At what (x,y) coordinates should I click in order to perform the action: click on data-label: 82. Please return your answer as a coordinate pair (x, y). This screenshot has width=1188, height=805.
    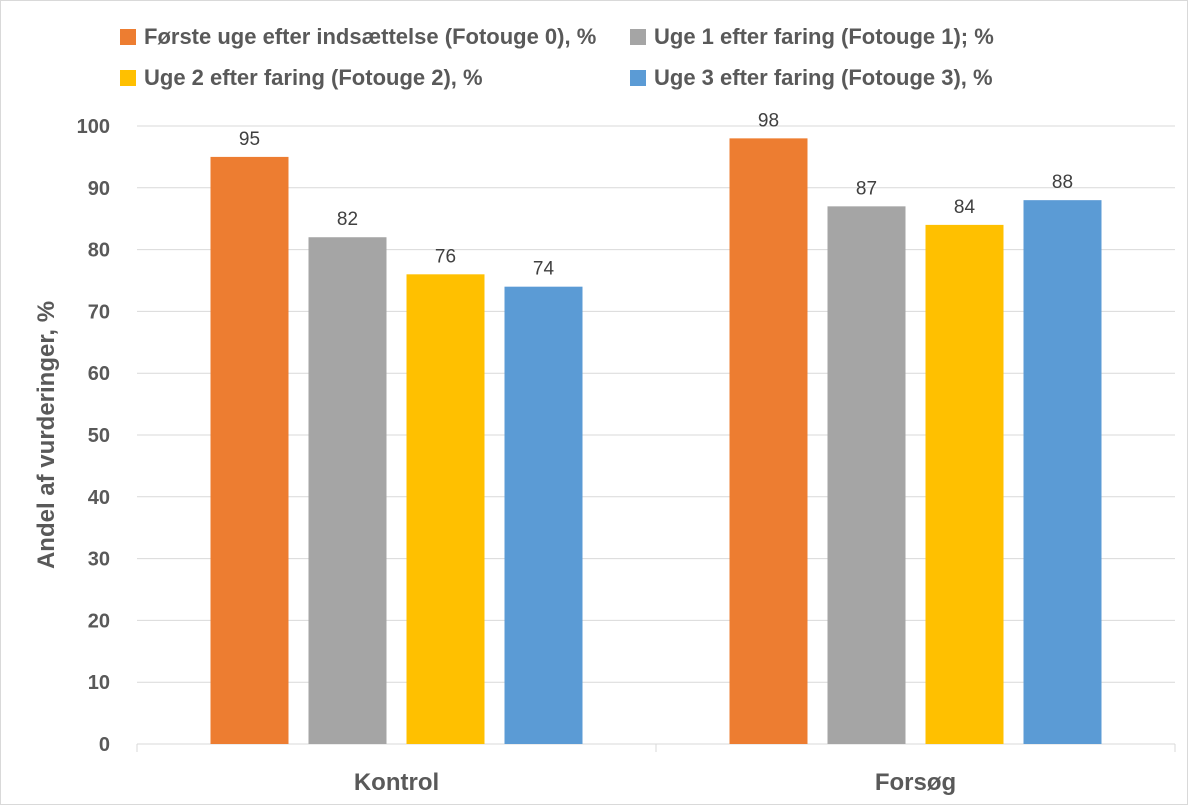
    Looking at the image, I should click on (347, 219).